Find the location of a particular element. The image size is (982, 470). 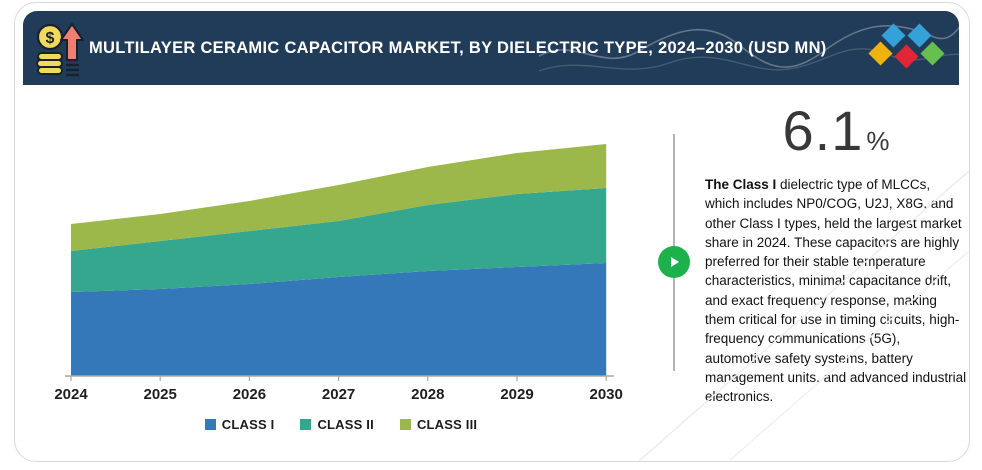

x-tick-label-2025: 2025 is located at coordinates (160, 394).